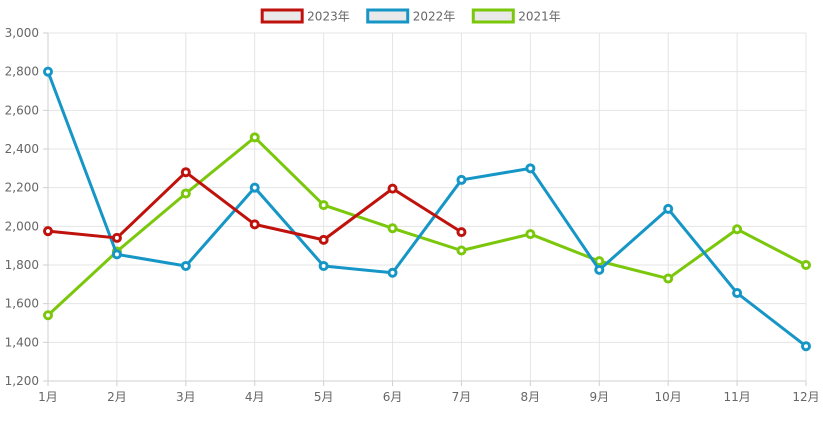  Describe the element at coordinates (328, 17) in the screenshot. I see `legend-label: 2023年` at that location.